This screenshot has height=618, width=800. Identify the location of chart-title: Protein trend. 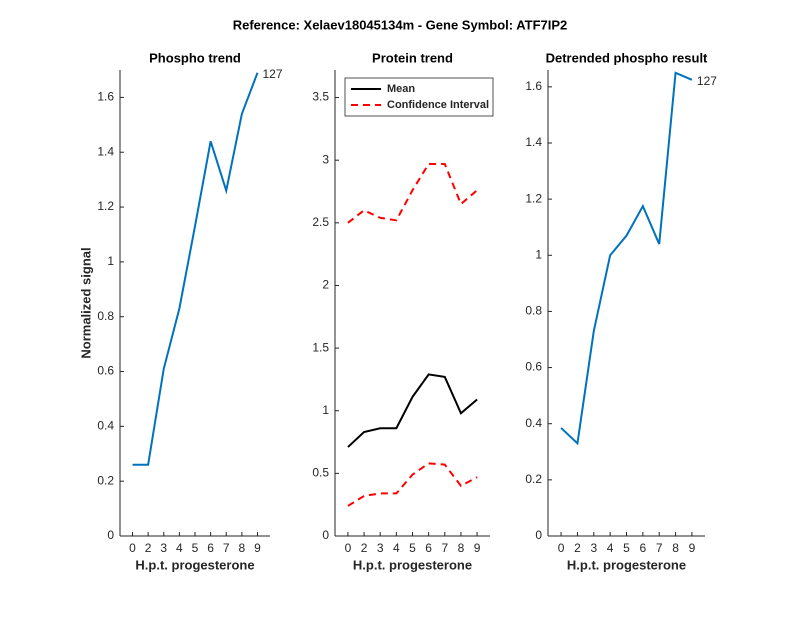
(412, 57).